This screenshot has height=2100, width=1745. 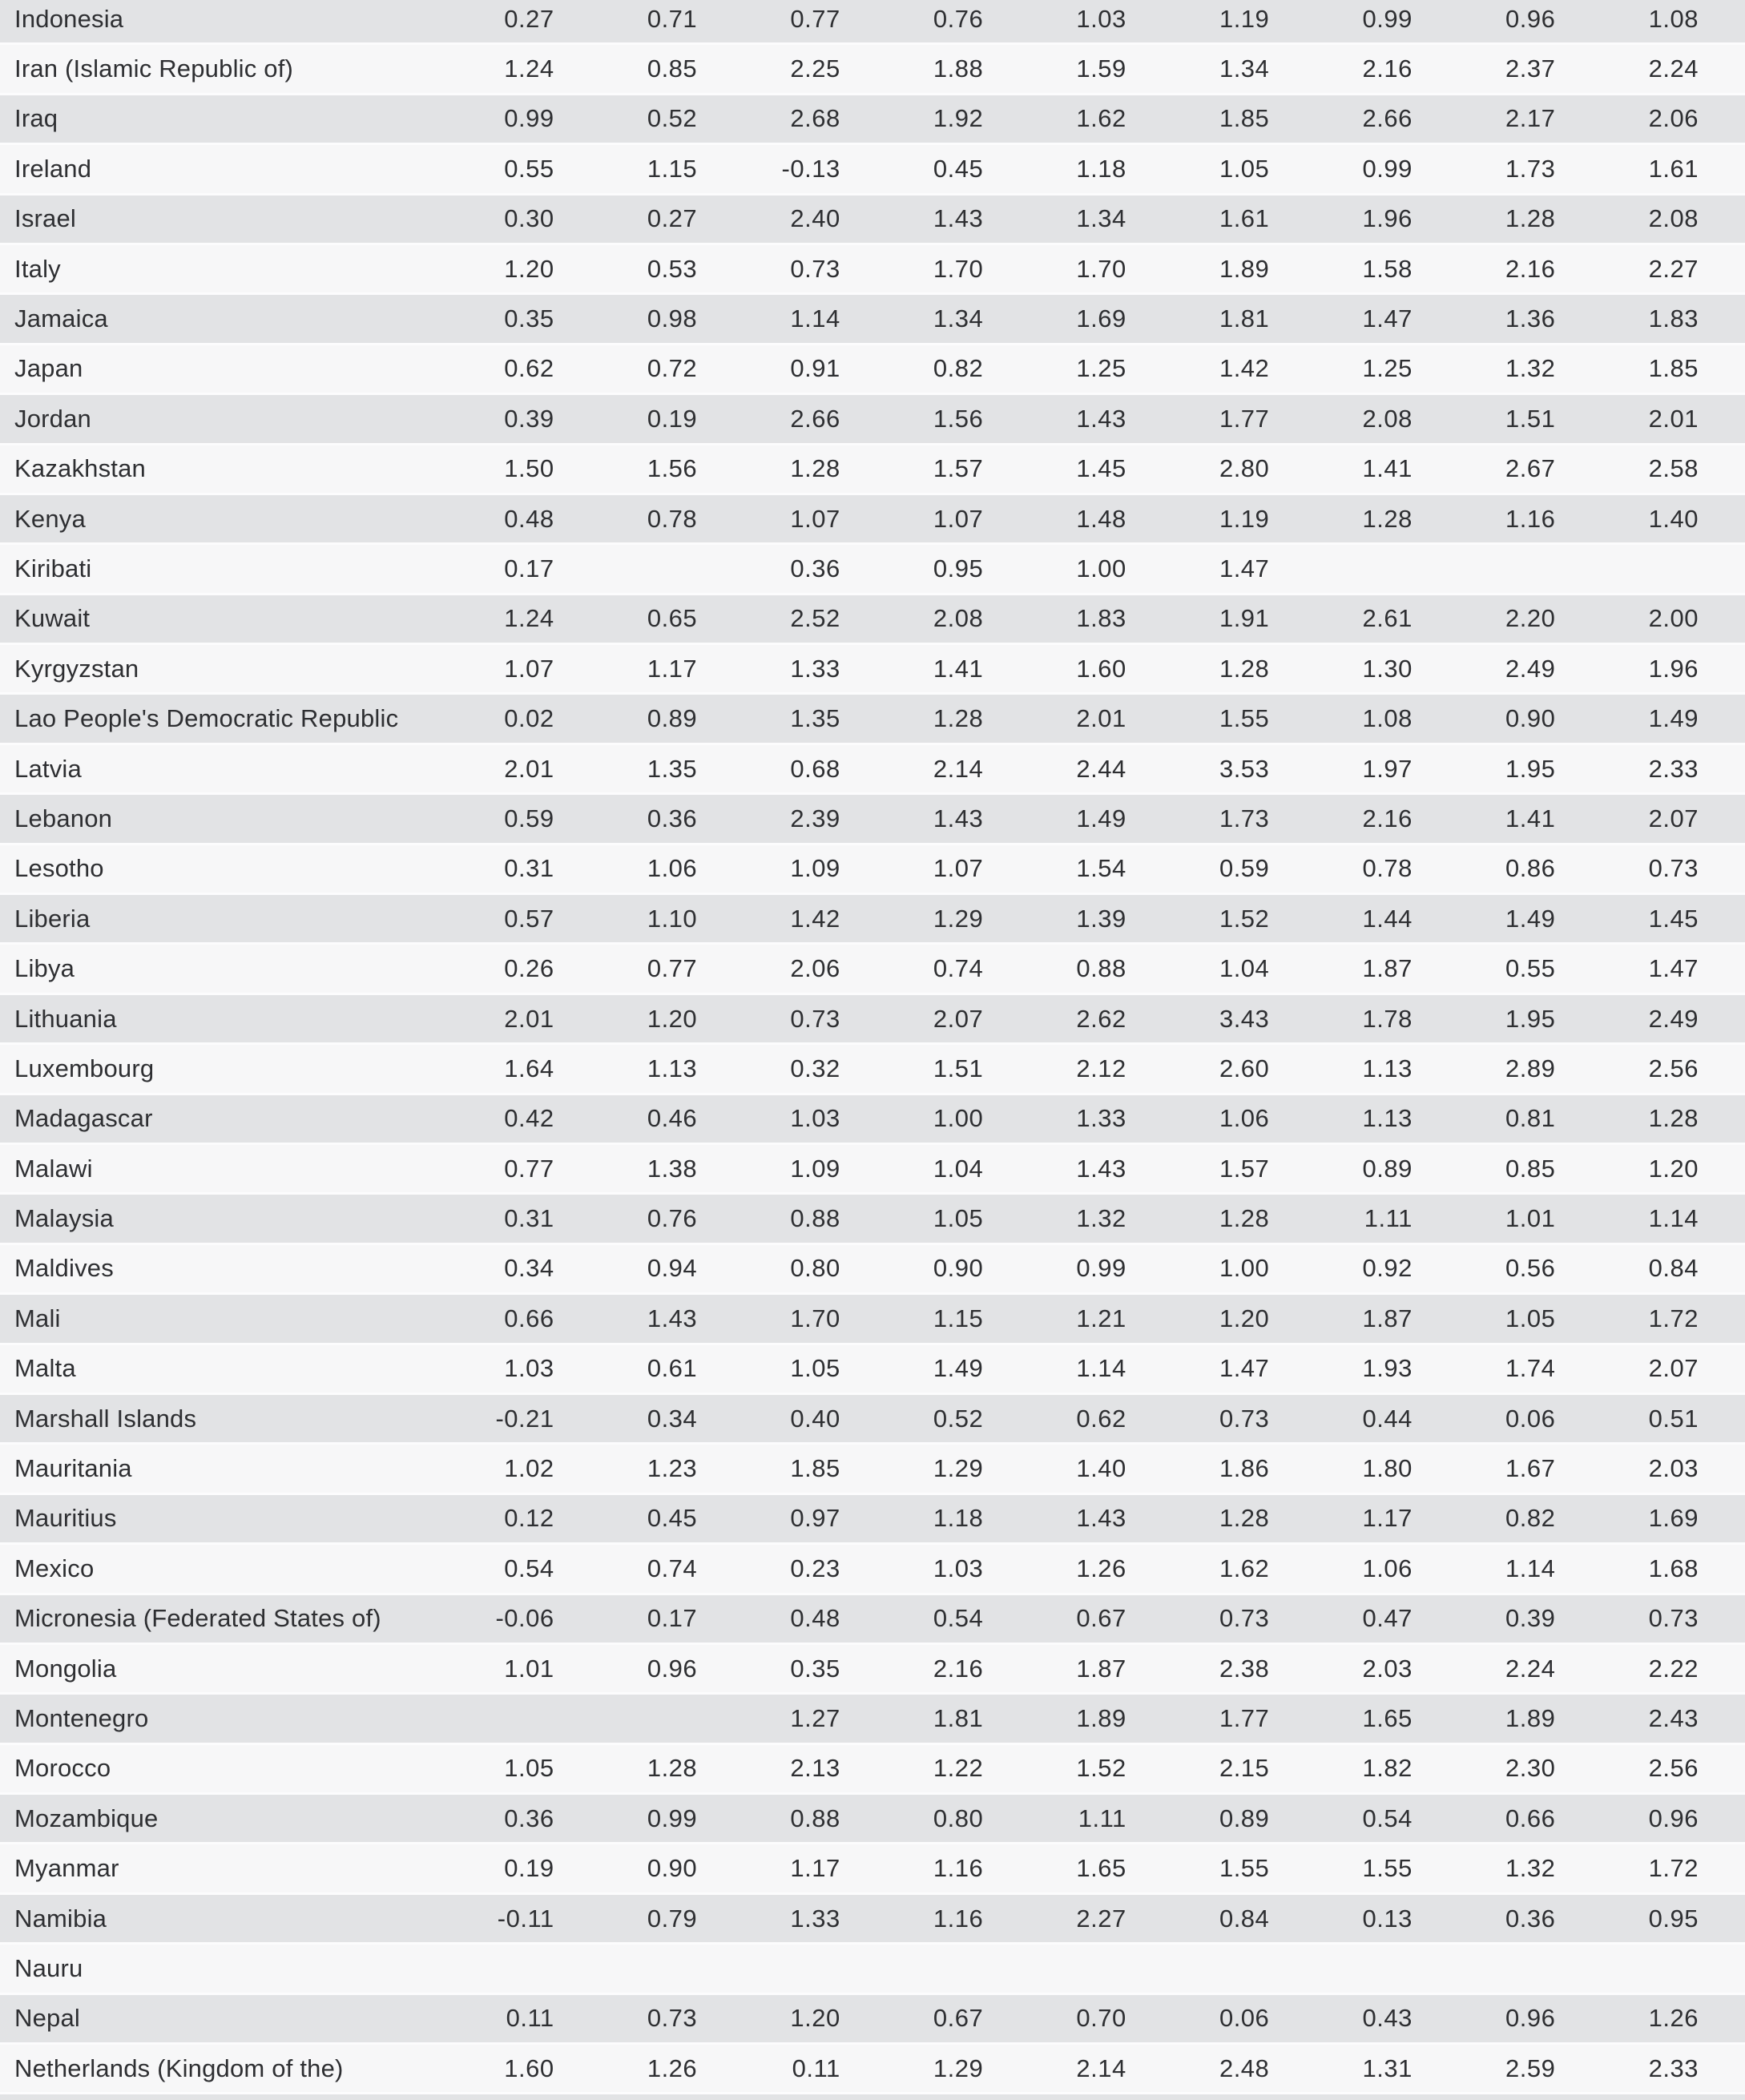 What do you see at coordinates (872, 1968) in the screenshot?
I see `table-row: Nauru` at bounding box center [872, 1968].